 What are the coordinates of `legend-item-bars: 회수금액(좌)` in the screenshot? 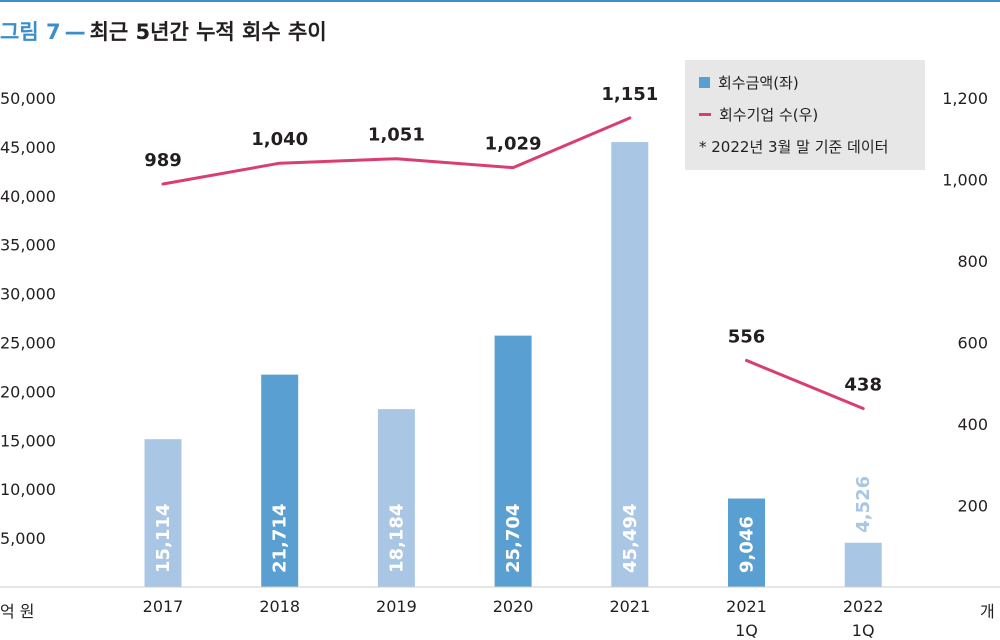 It's located at (749, 82).